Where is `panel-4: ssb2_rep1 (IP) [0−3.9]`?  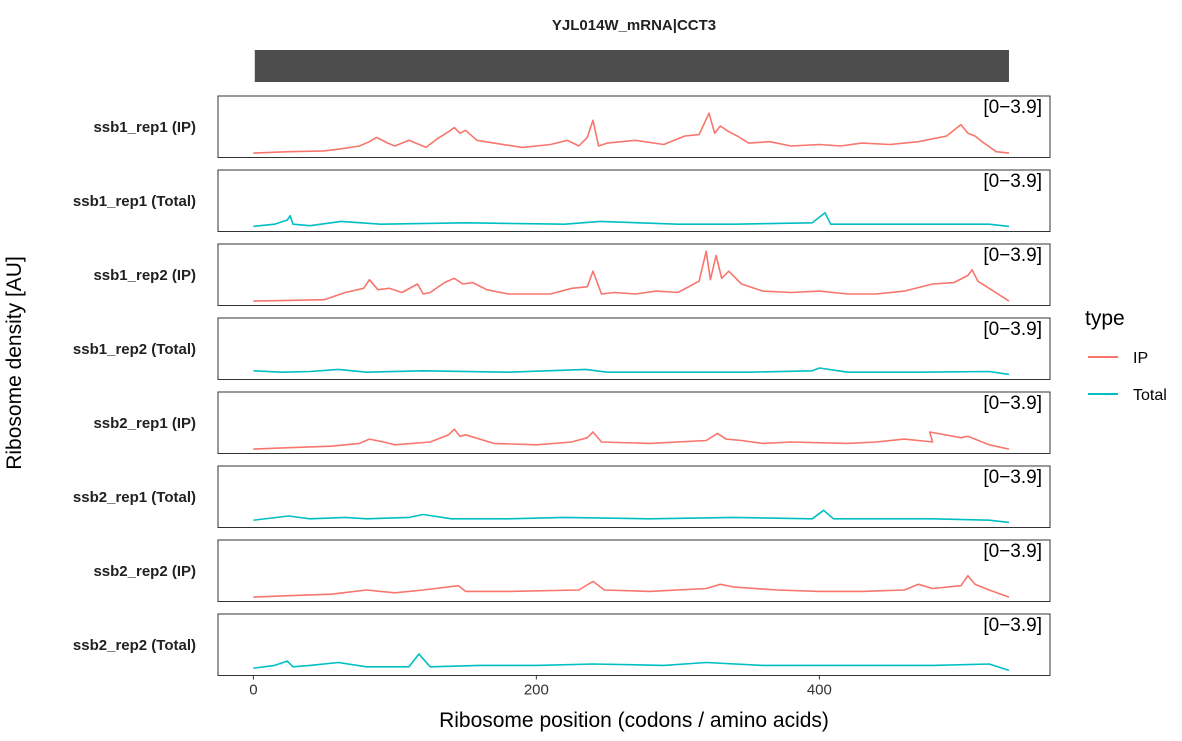
panel-4: ssb2_rep1 (IP) [0−3.9] is located at coordinates (572, 422).